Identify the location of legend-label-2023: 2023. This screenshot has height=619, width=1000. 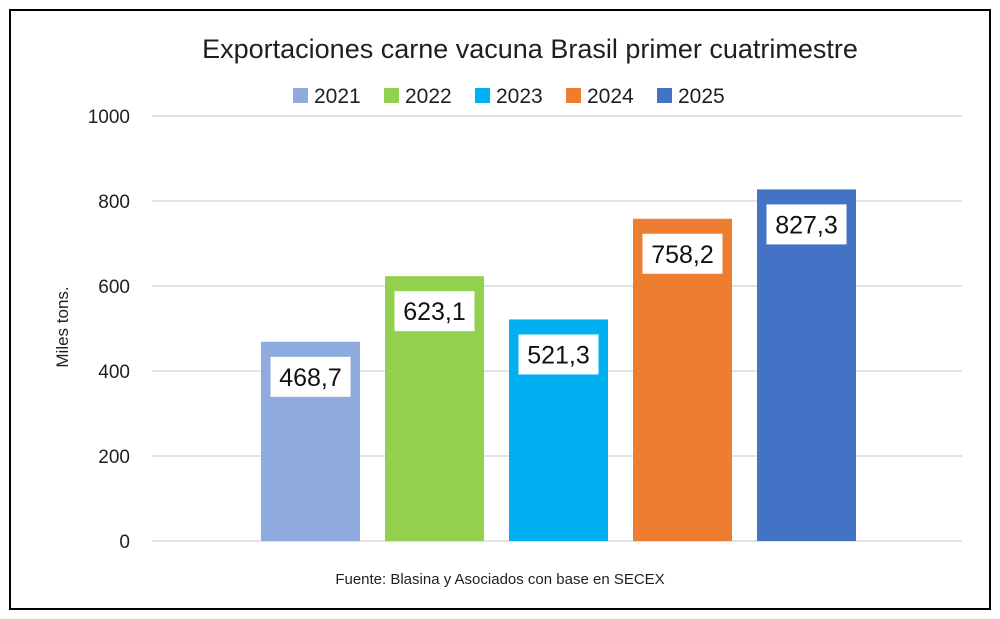
(519, 96).